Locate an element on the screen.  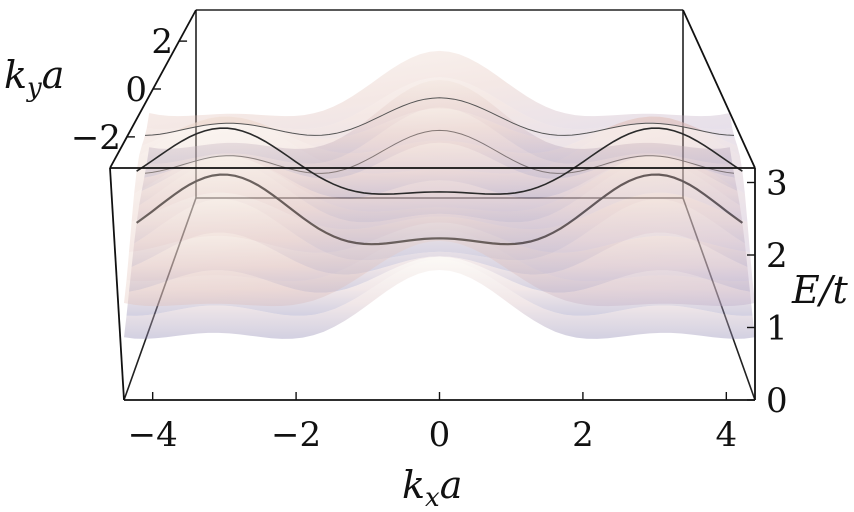
y-axis-label-sub: y is located at coordinates (34, 88).